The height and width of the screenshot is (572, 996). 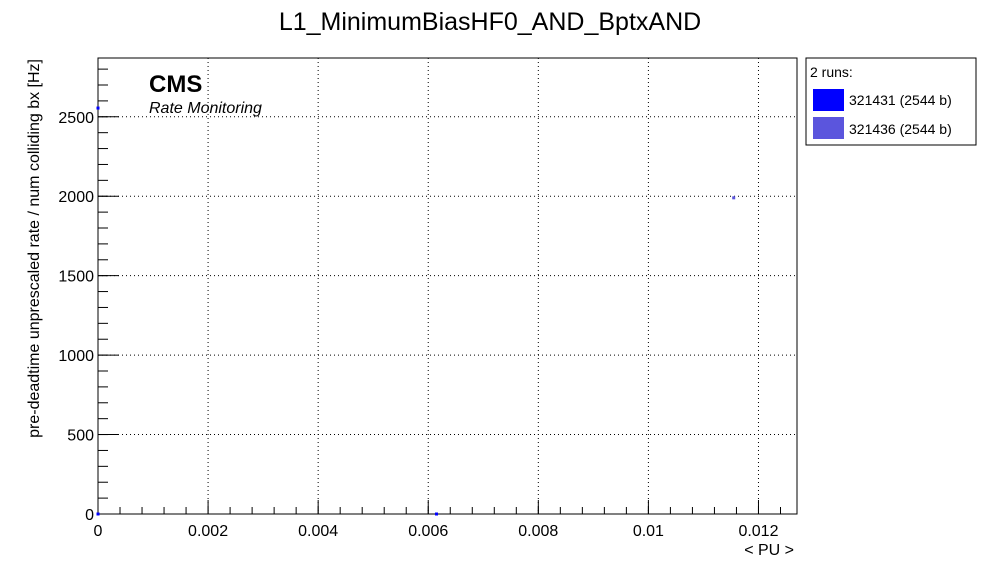 What do you see at coordinates (318, 531) in the screenshot?
I see `x-tick-label: 0.004` at bounding box center [318, 531].